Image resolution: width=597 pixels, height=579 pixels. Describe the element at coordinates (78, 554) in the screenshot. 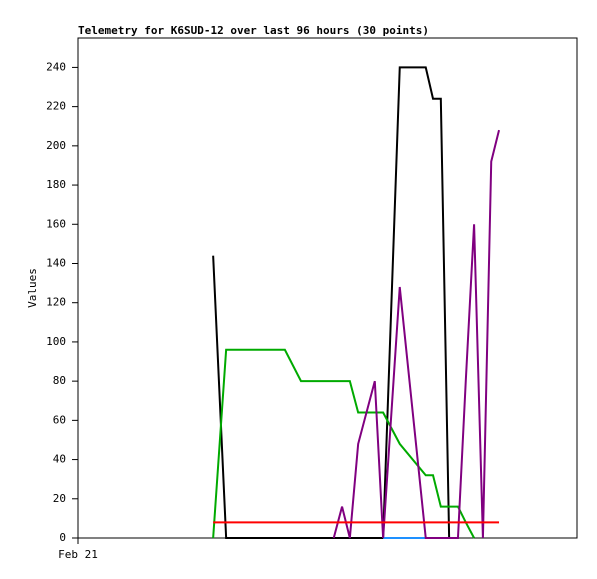

I see `x-tick-label: Feb 21` at that location.